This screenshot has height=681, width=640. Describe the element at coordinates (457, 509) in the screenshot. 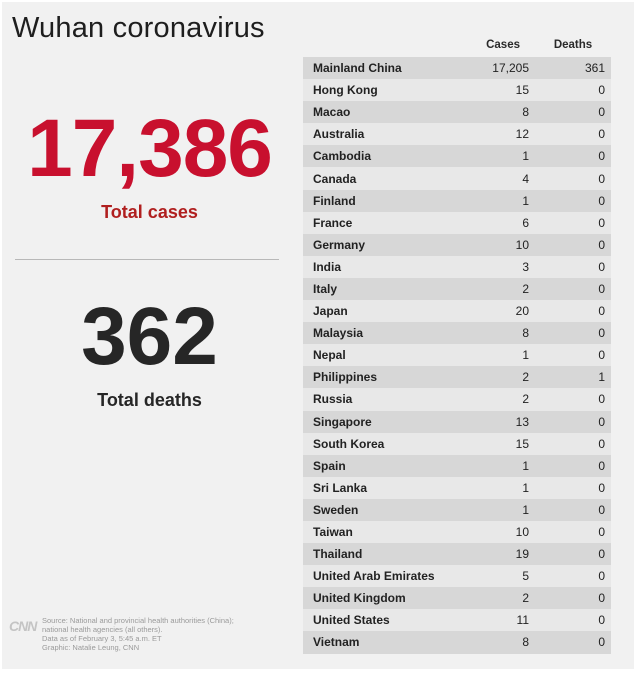

I see `table-row: Sweden 1 0` at that location.